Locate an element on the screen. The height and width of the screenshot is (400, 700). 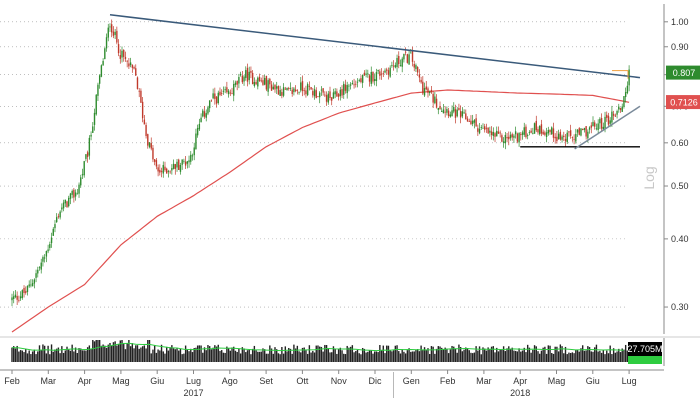
x-tick-label: Gen is located at coordinates (411, 381).